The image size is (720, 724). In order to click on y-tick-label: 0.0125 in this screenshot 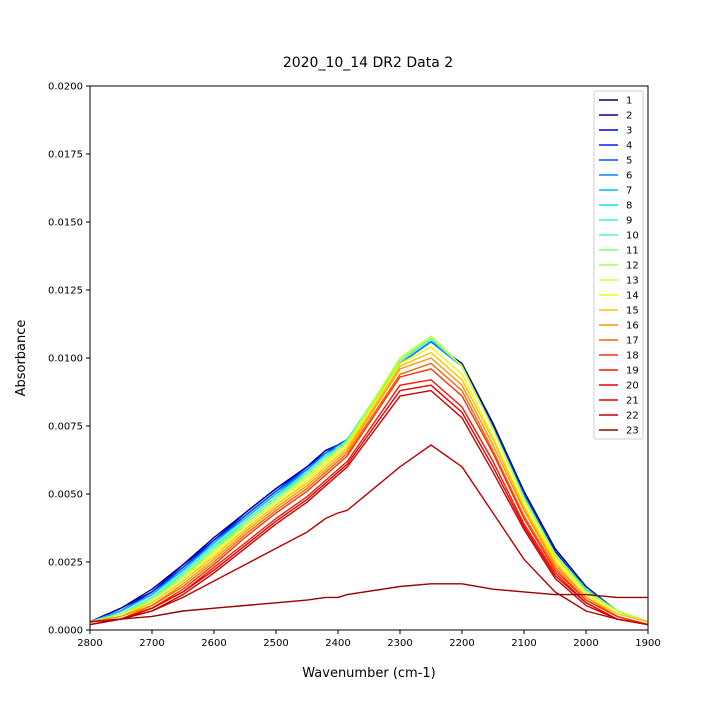, I will do `click(65, 291)`.